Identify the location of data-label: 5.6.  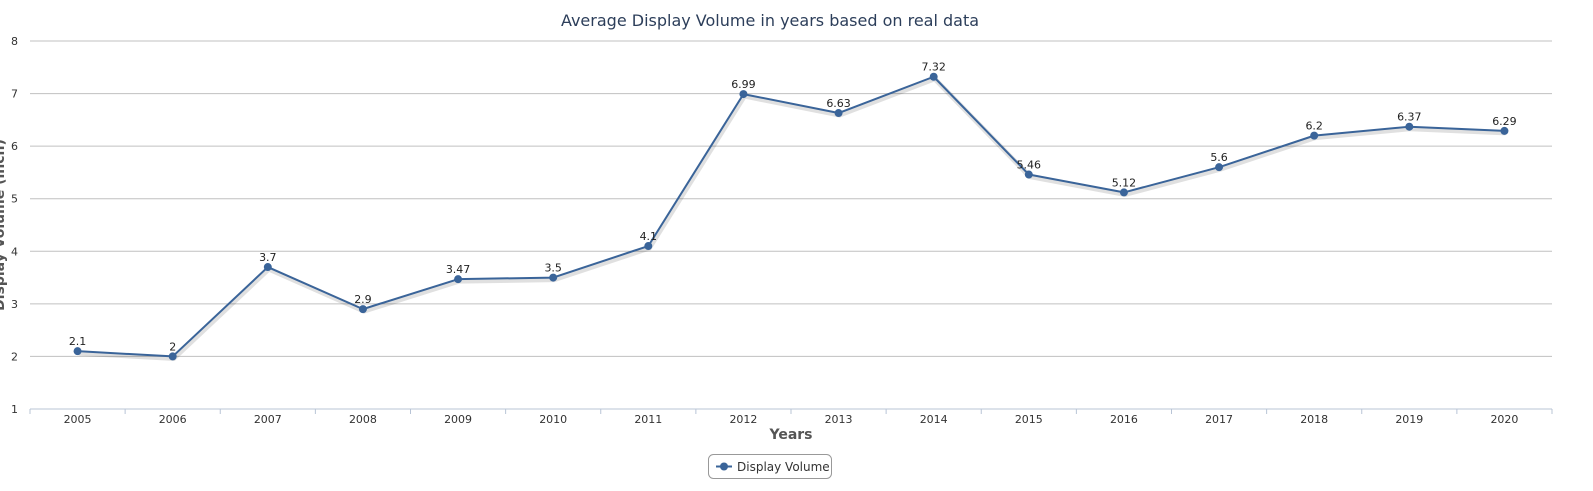
(1219, 157).